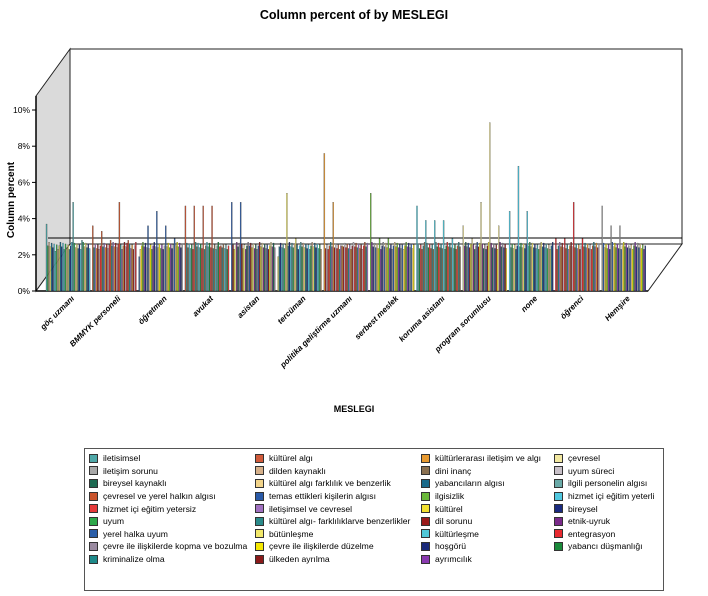 This screenshot has width=708, height=596. Describe the element at coordinates (354, 15) in the screenshot. I see `chart-title: Column percent of by MESLEGI` at that location.